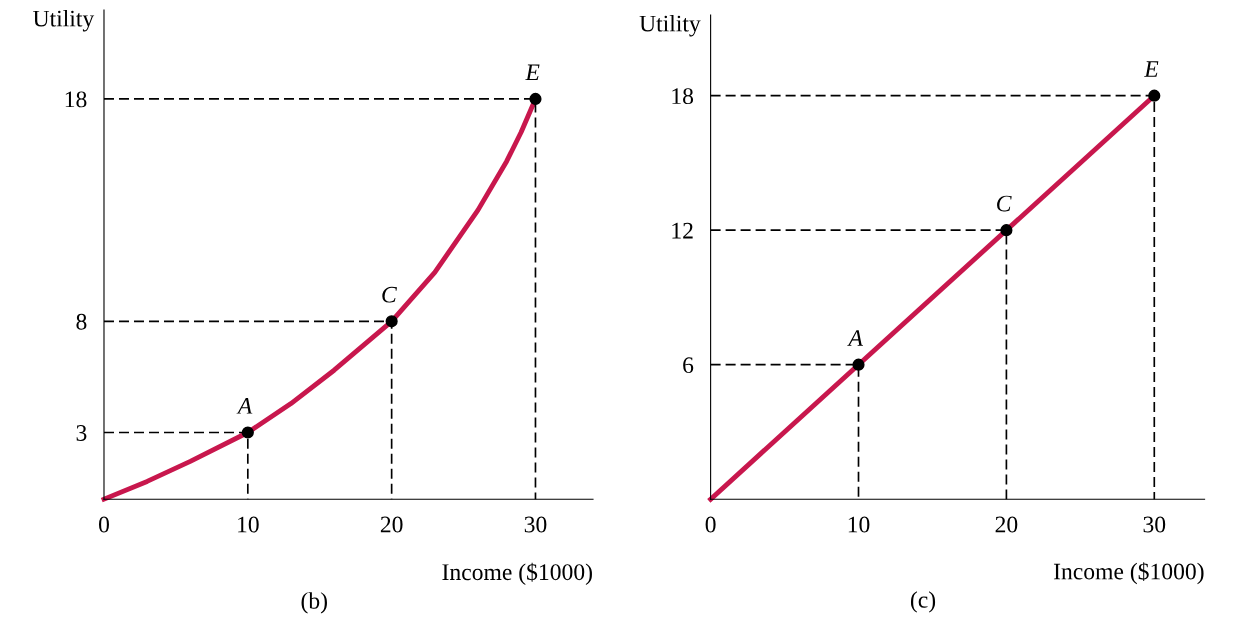  Describe the element at coordinates (682, 230) in the screenshot. I see `y-tick-label: 12` at that location.